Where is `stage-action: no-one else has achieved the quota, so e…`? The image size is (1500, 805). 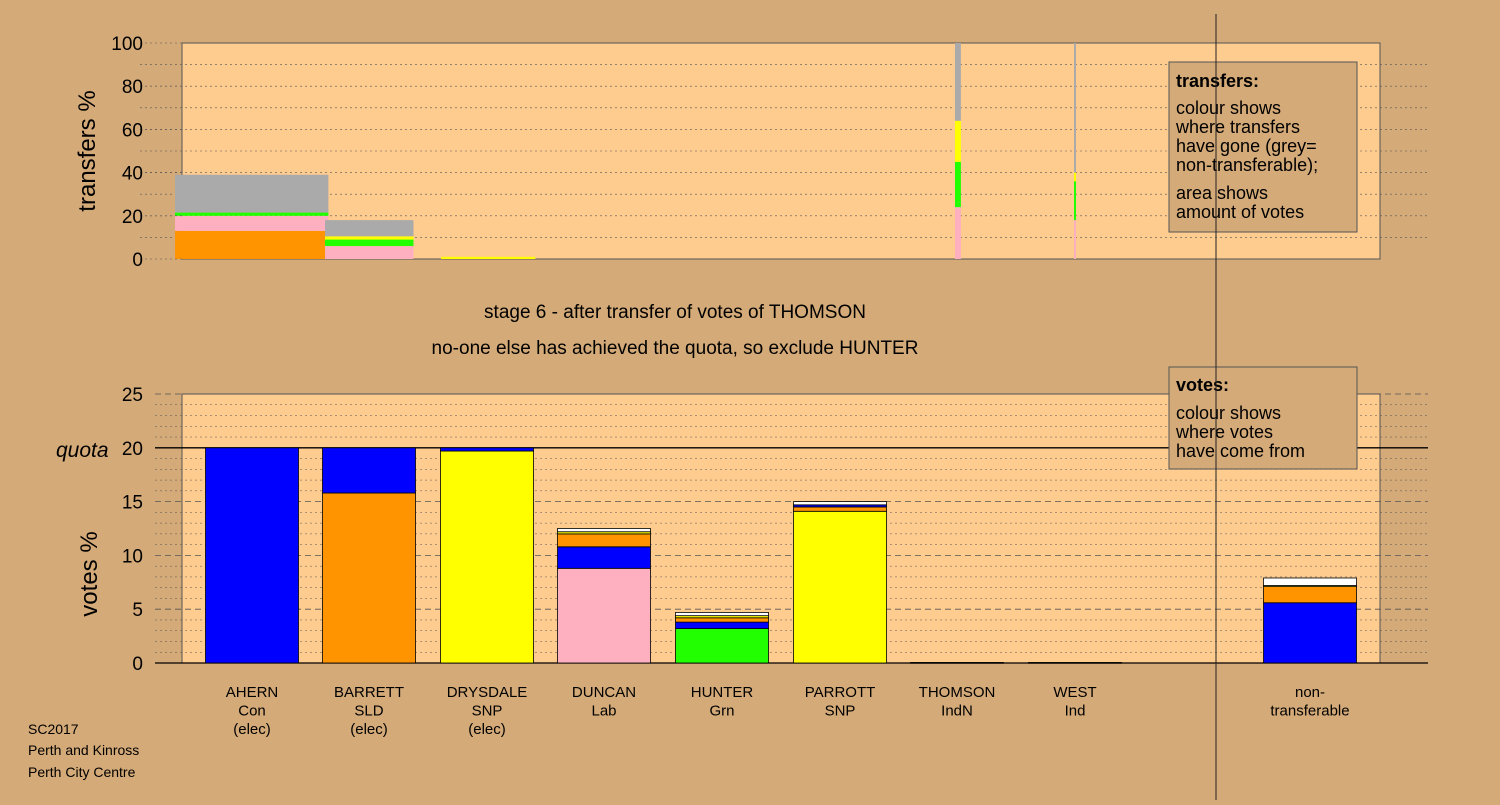 stage-action: no-one else has achieved the quota, so e… is located at coordinates (675, 348).